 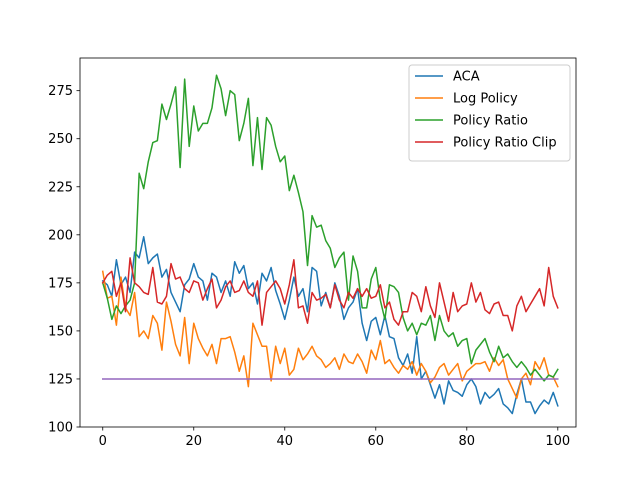 What do you see at coordinates (284, 441) in the screenshot?
I see `x-tick-label: 40` at bounding box center [284, 441].